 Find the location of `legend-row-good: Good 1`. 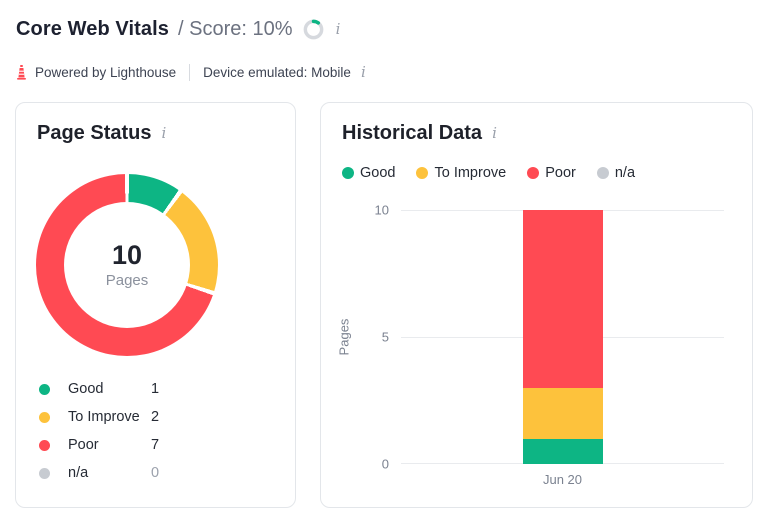

legend-row-good: Good 1 is located at coordinates (154, 389).